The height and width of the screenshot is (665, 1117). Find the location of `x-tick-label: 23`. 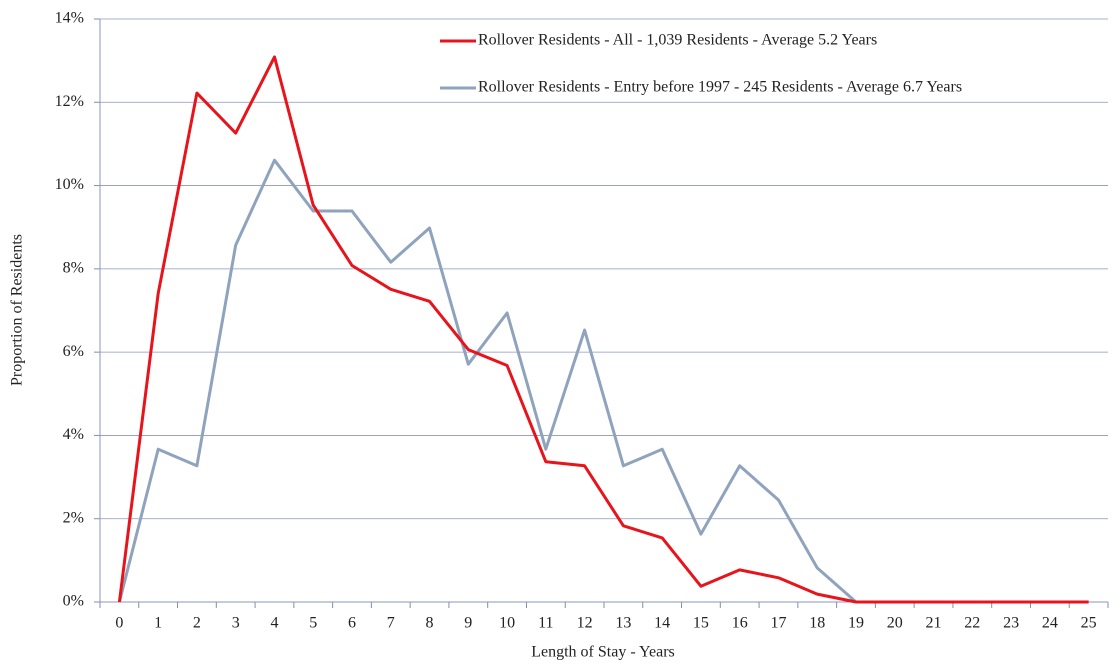

x-tick-label: 23 is located at coordinates (1011, 623).